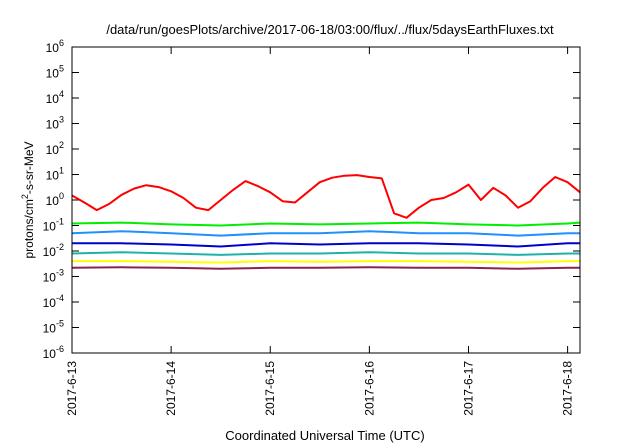 The image size is (640, 448). Describe the element at coordinates (61, 43) in the screenshot. I see `y-tick-label-exponent: 6` at that location.